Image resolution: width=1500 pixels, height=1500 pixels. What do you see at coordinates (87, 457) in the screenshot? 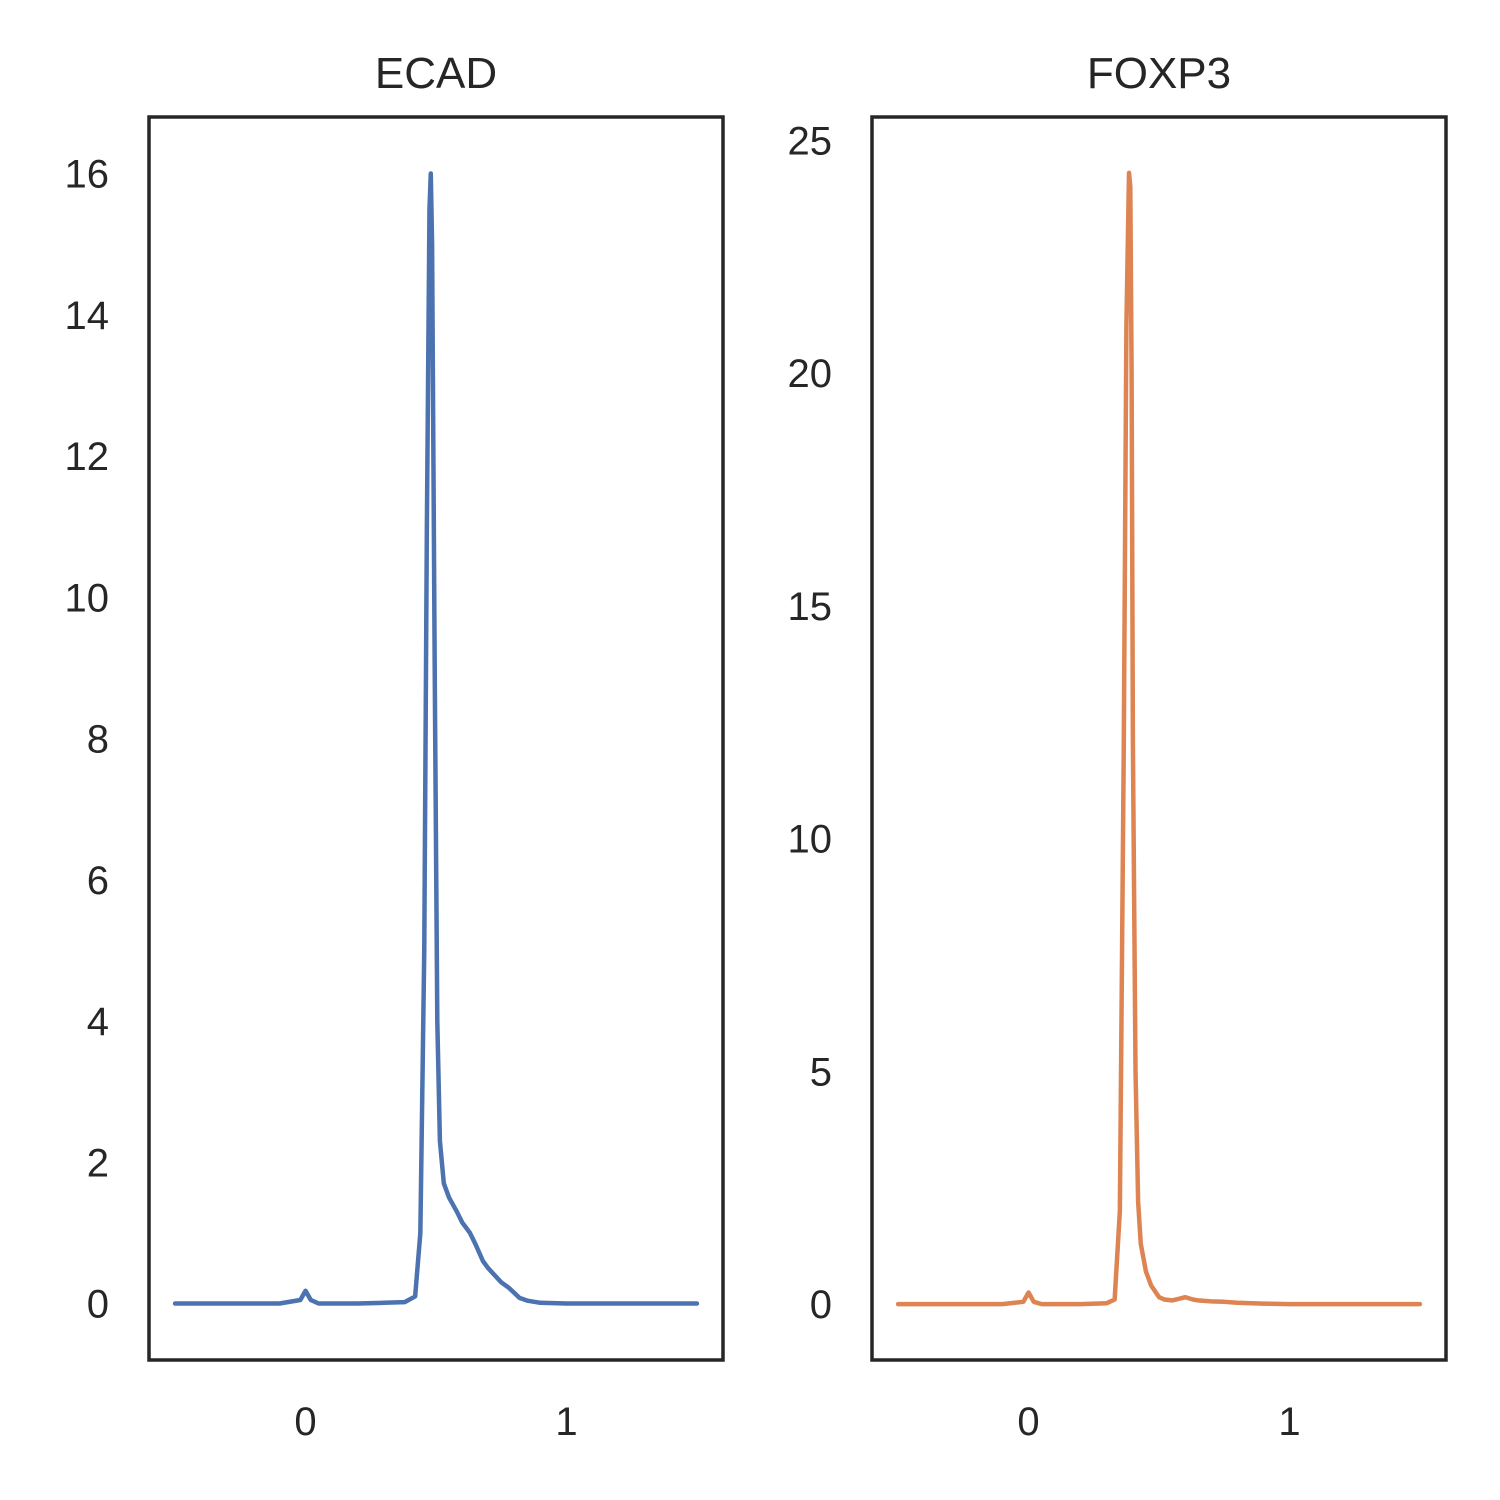
I see `y-tick-label: 12` at bounding box center [87, 457].